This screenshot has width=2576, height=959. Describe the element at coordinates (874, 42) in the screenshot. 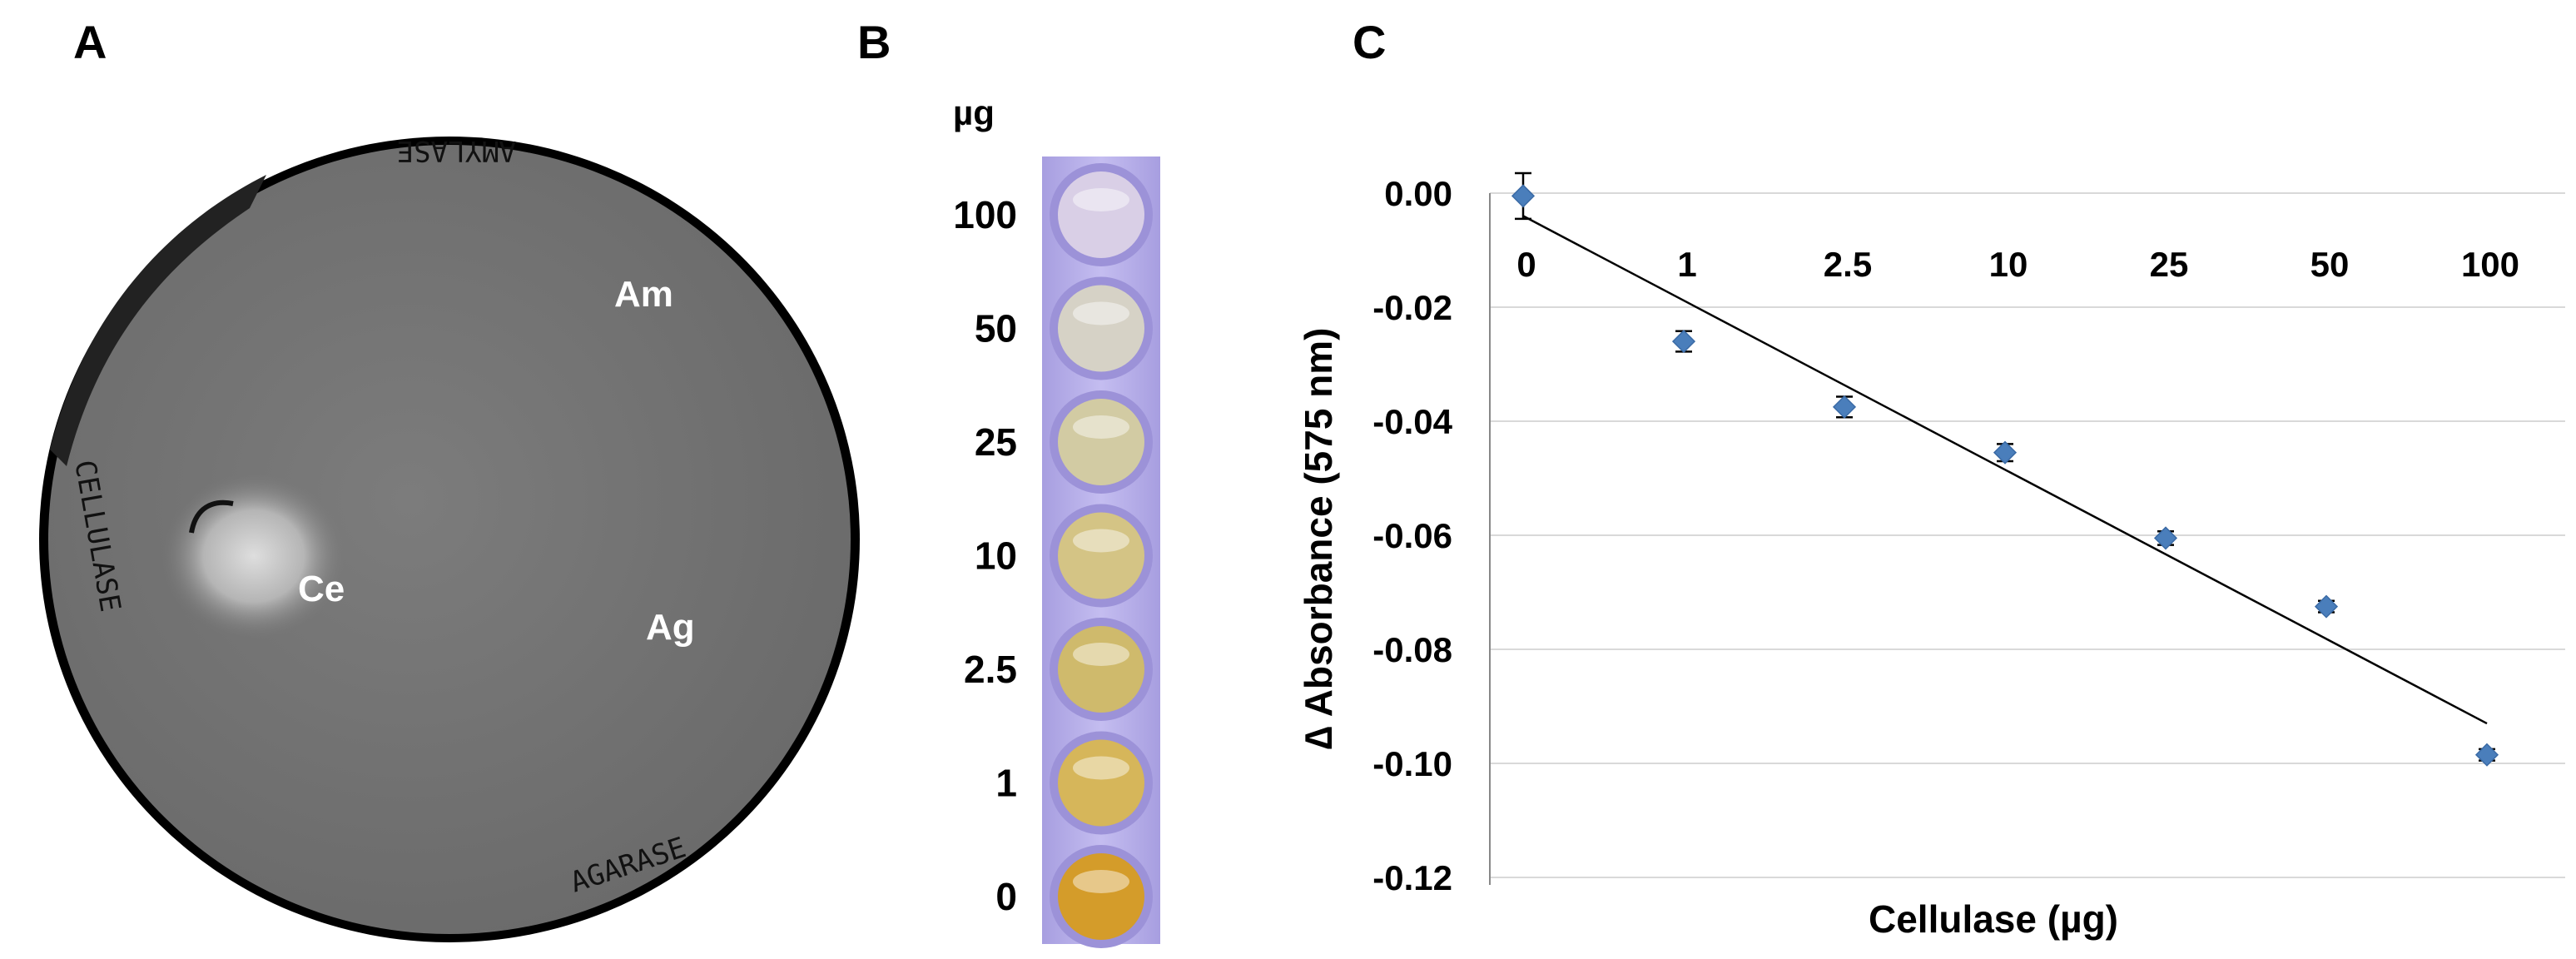

I see `panel-b-label: B` at that location.